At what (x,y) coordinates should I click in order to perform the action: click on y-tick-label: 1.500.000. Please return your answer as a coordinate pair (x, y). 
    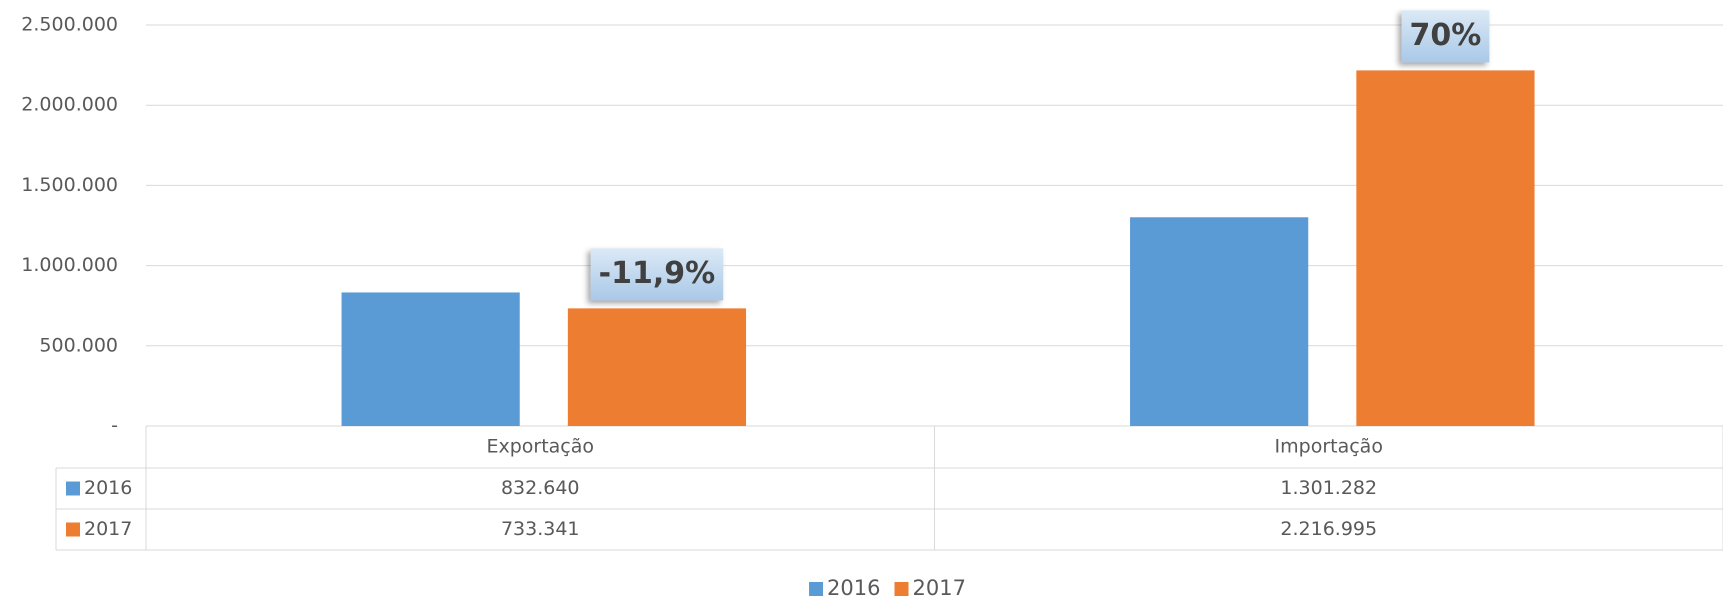
    Looking at the image, I should click on (69, 185).